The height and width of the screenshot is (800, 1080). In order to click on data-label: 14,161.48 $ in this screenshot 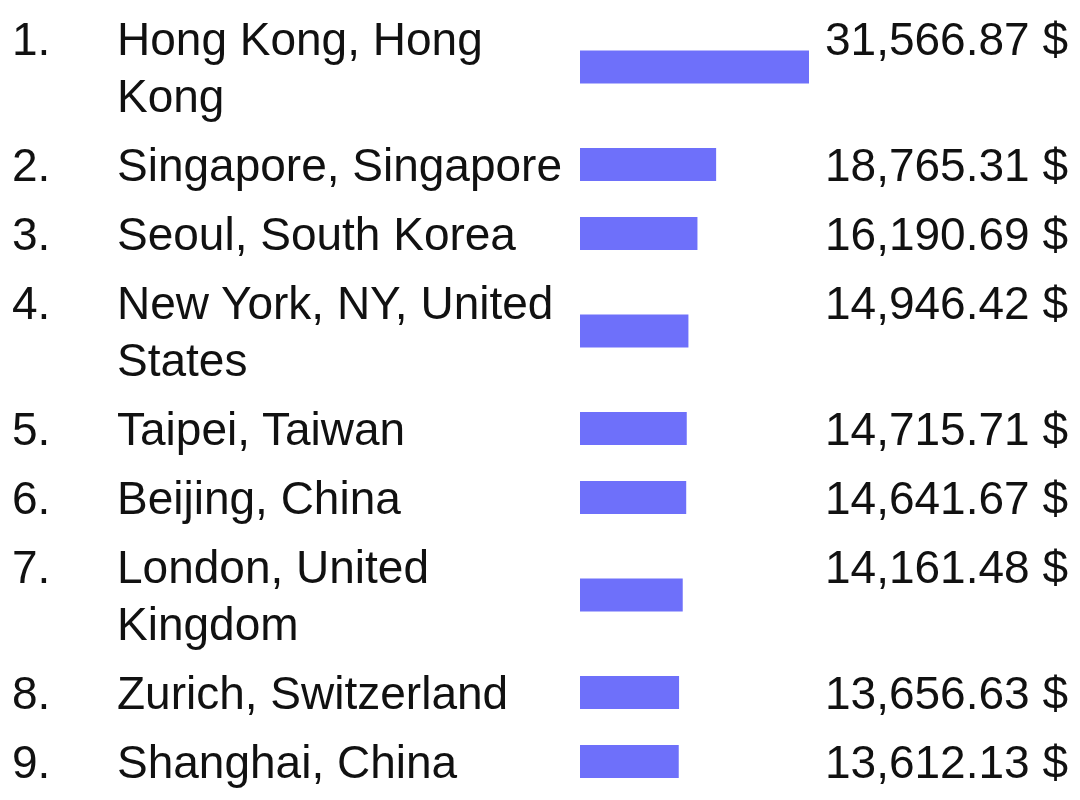, I will do `click(946, 566)`.